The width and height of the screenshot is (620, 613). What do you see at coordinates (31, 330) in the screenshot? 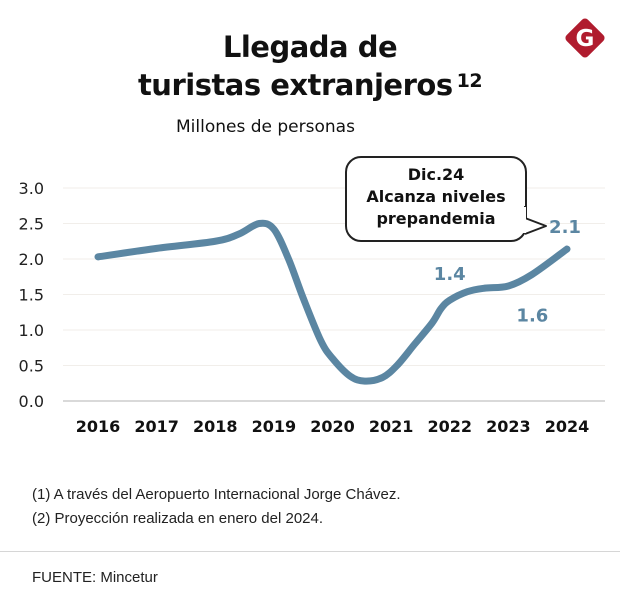
I see `y-tick-label: 1.0` at bounding box center [31, 330].